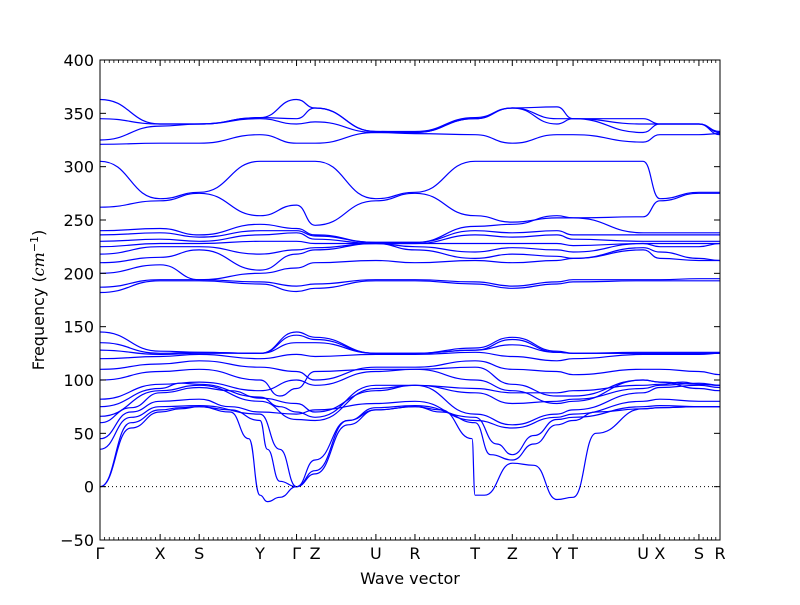  What do you see at coordinates (34, 244) in the screenshot?
I see `y-axis-title-exponent: −1` at bounding box center [34, 244].